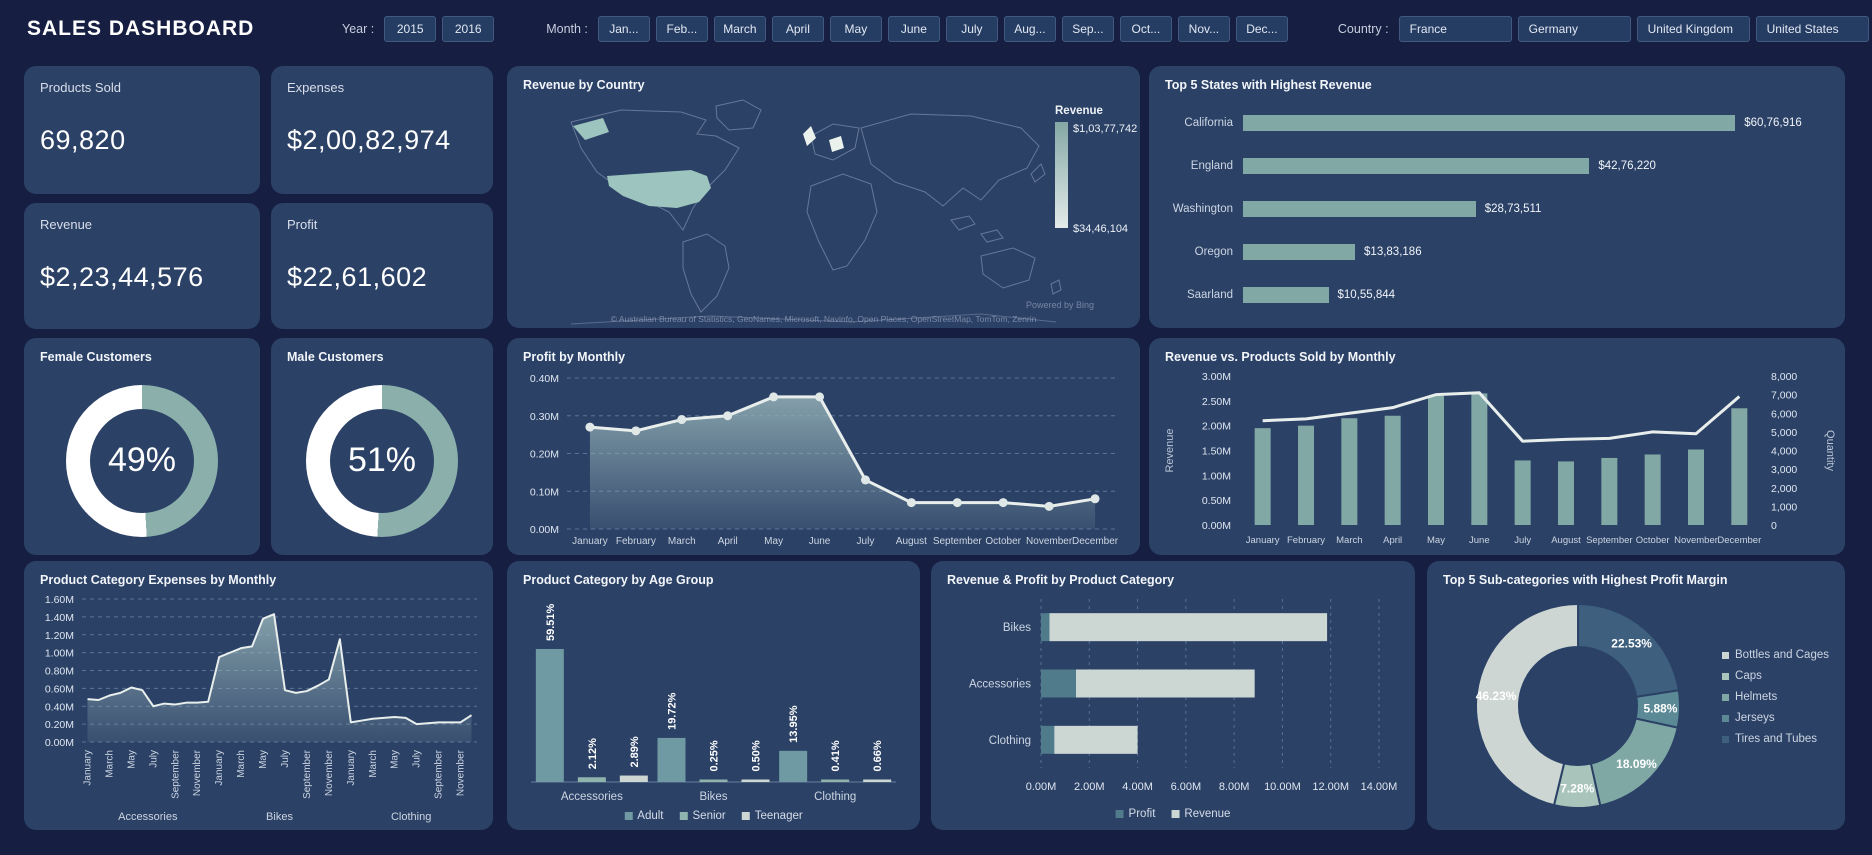 This screenshot has height=855, width=1872. What do you see at coordinates (1784, 377) in the screenshot?
I see `svg-text: 8,000` at bounding box center [1784, 377].